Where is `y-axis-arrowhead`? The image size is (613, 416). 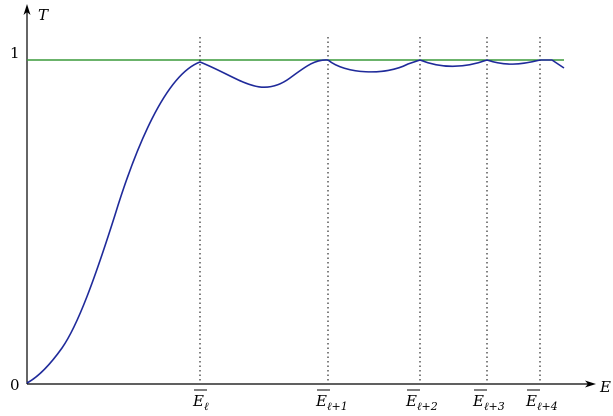
y-axis-arrowhead is located at coordinates (27, 9).